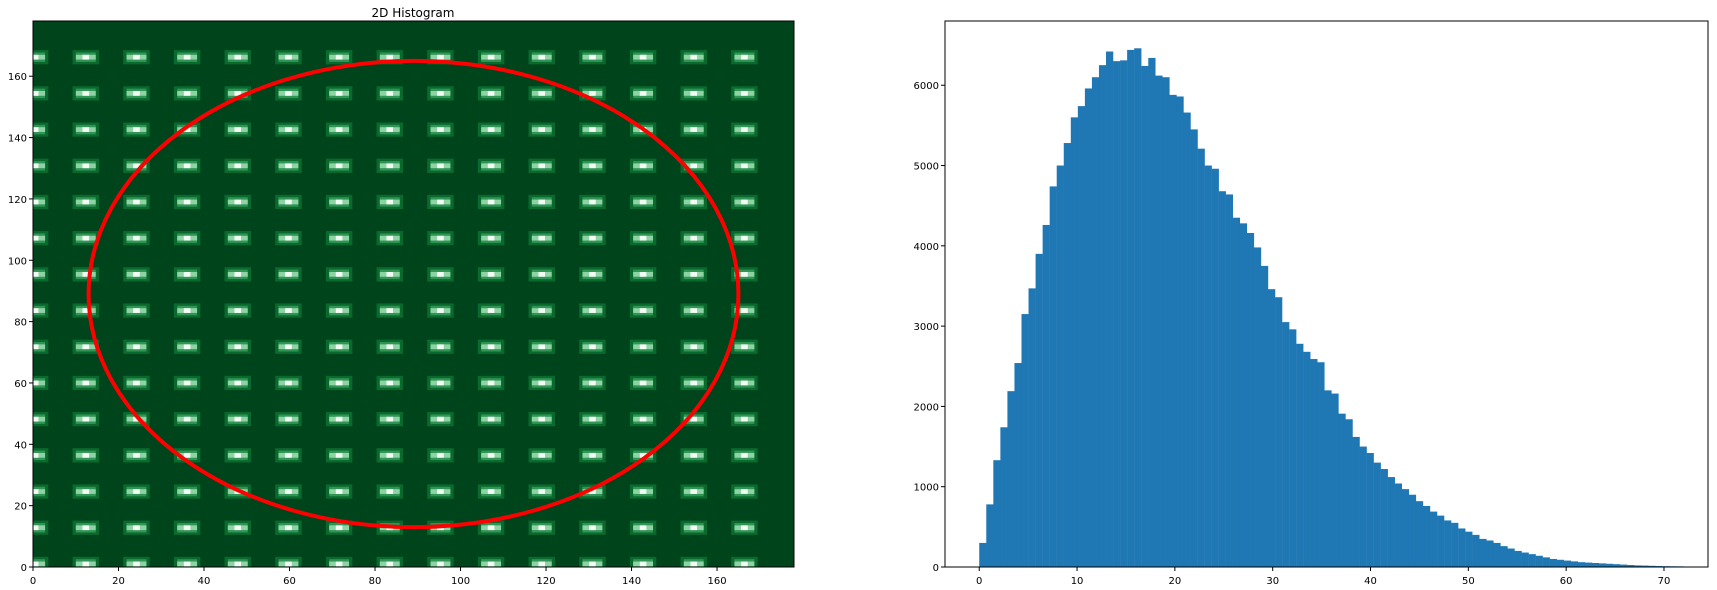  I want to click on x-tick-label: 20, so click(1175, 581).